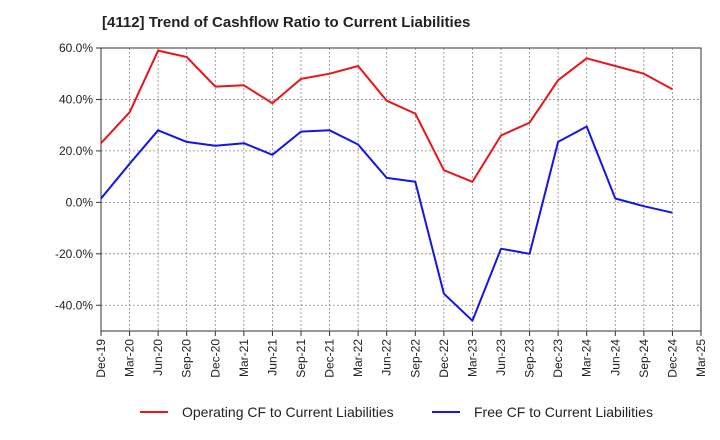 This screenshot has height=440, width=720. I want to click on x-tick-label: Mar-21, so click(244, 358).